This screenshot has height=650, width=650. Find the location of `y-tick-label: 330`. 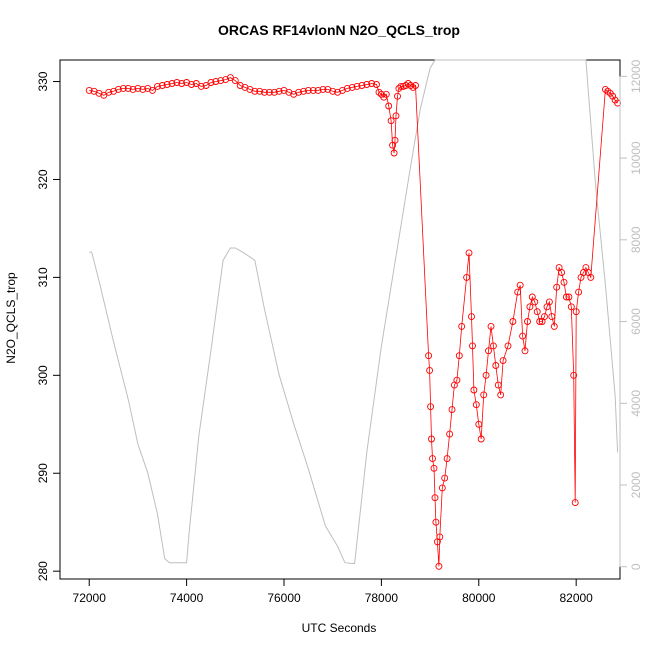

y-tick-label: 330 is located at coordinates (43, 81).